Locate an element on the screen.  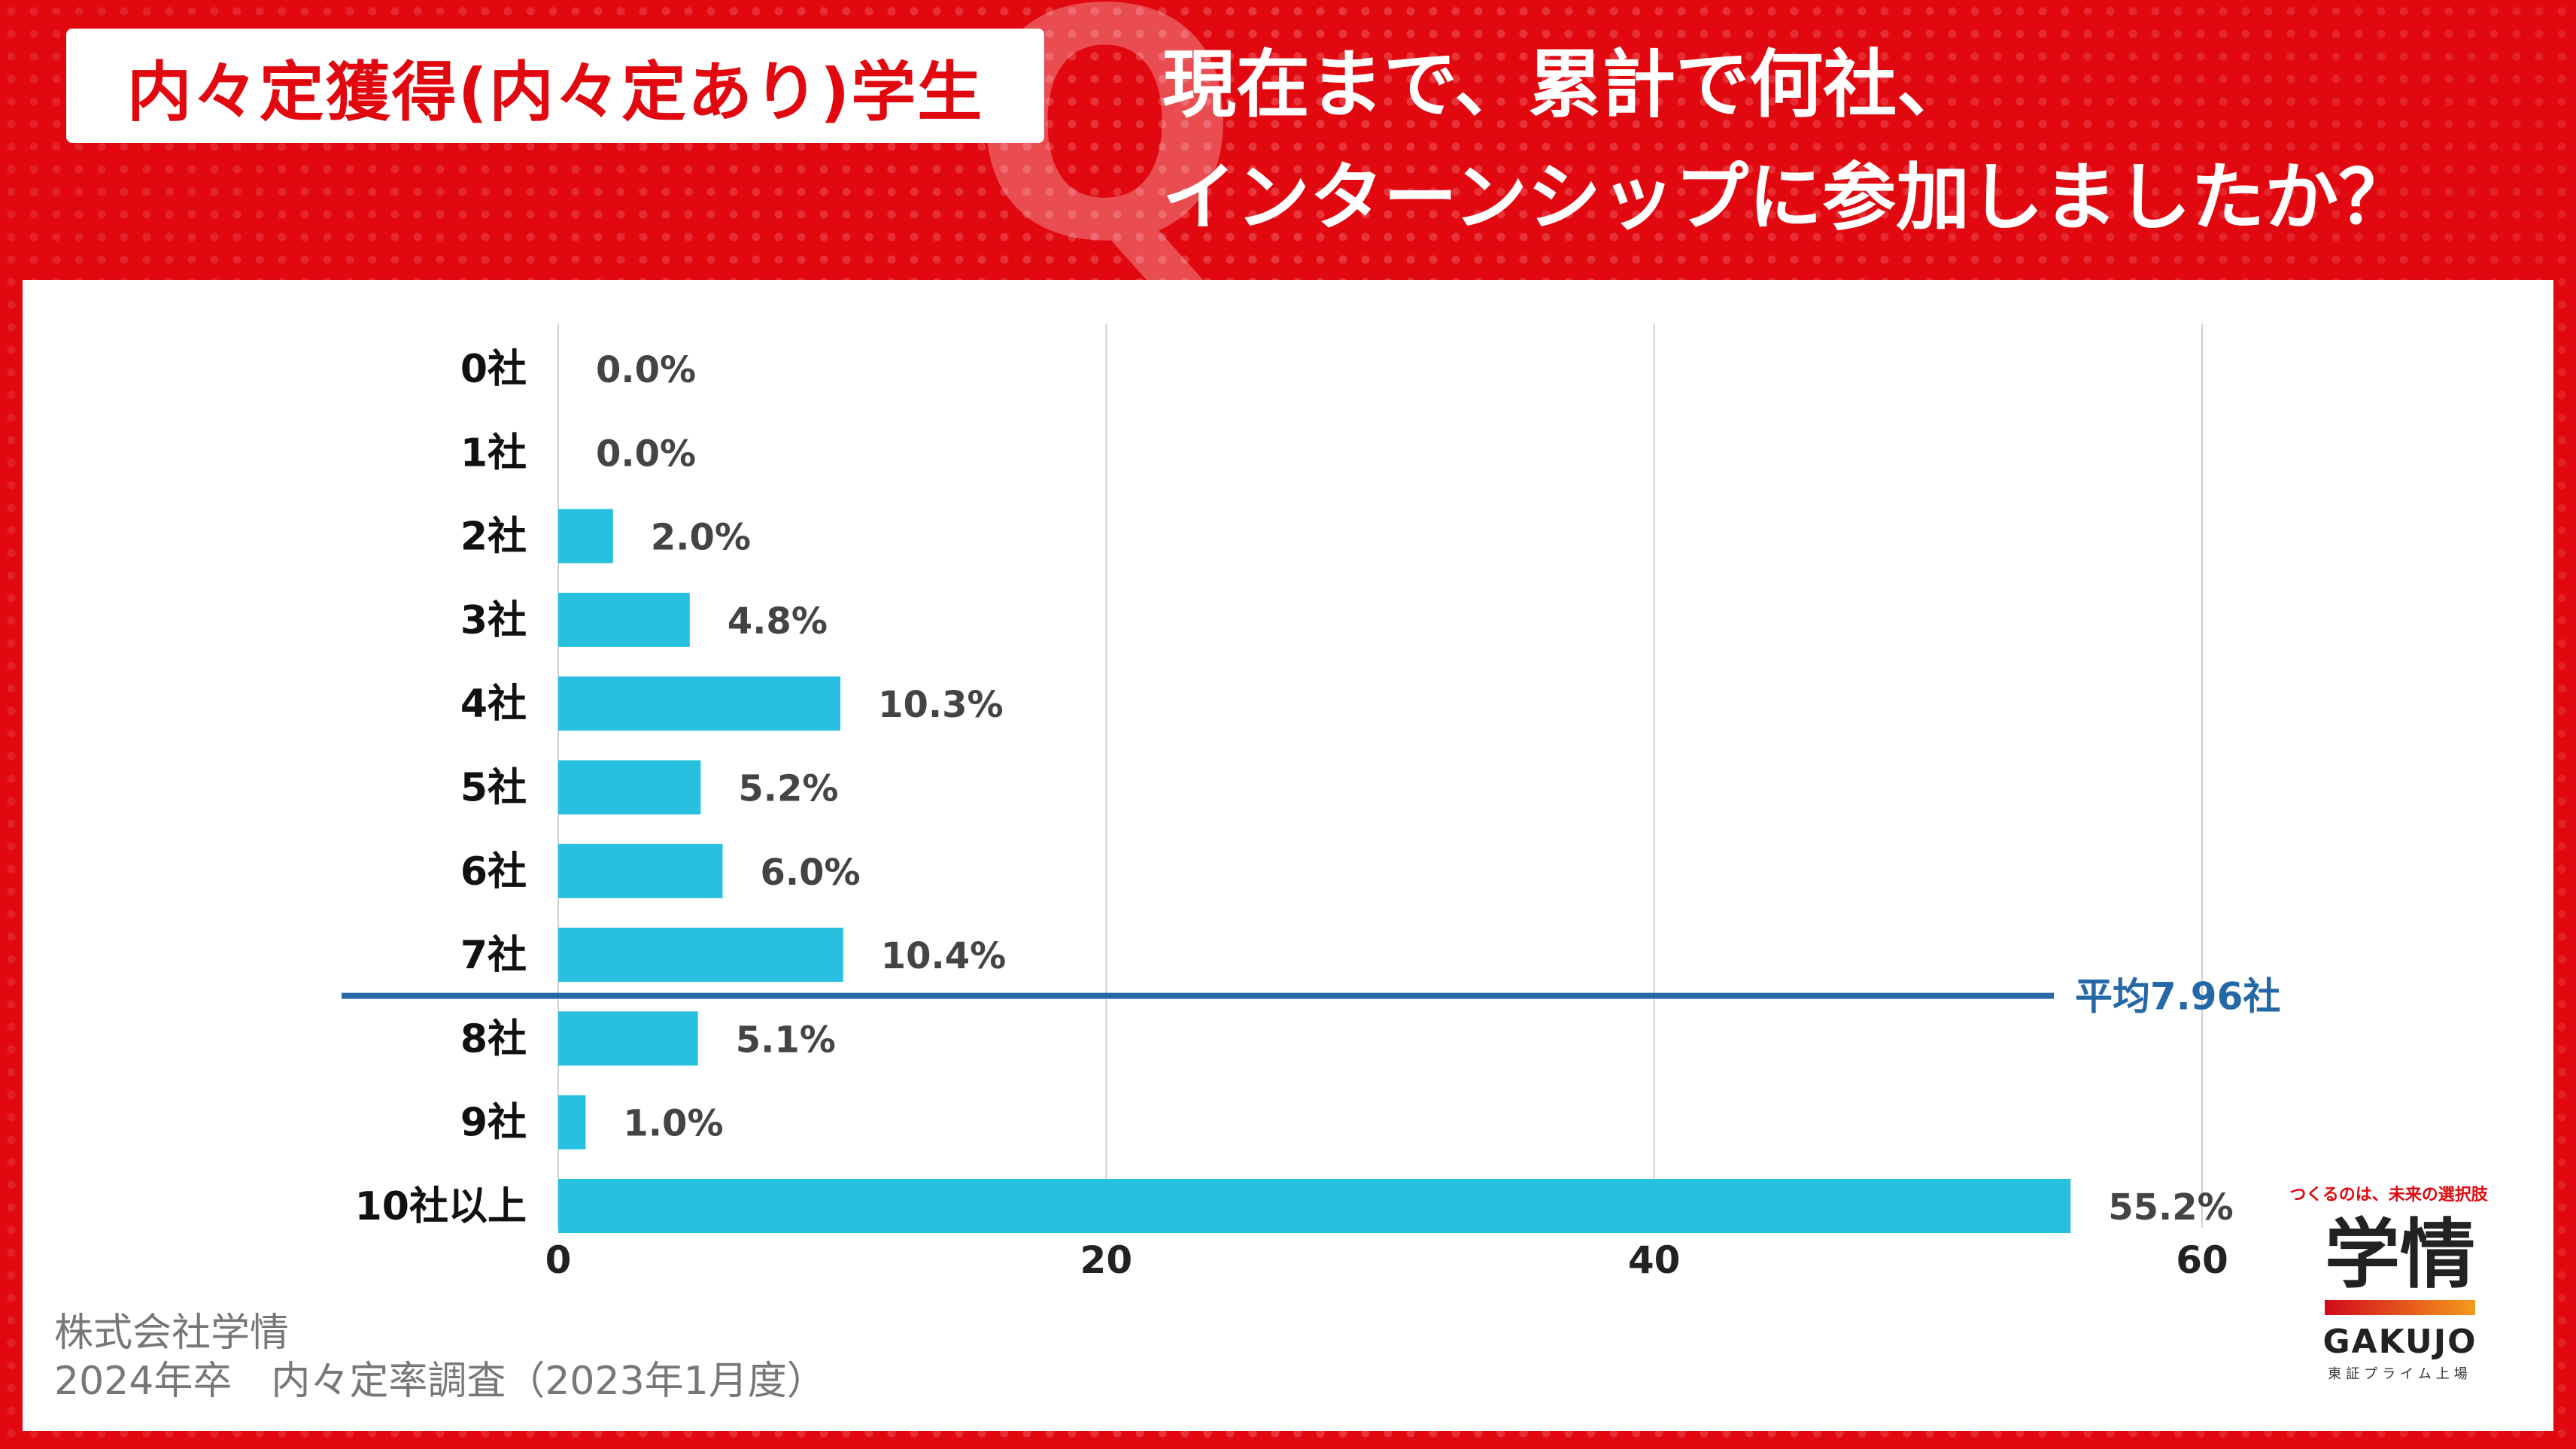
x-tick-label: 0 is located at coordinates (559, 1260).